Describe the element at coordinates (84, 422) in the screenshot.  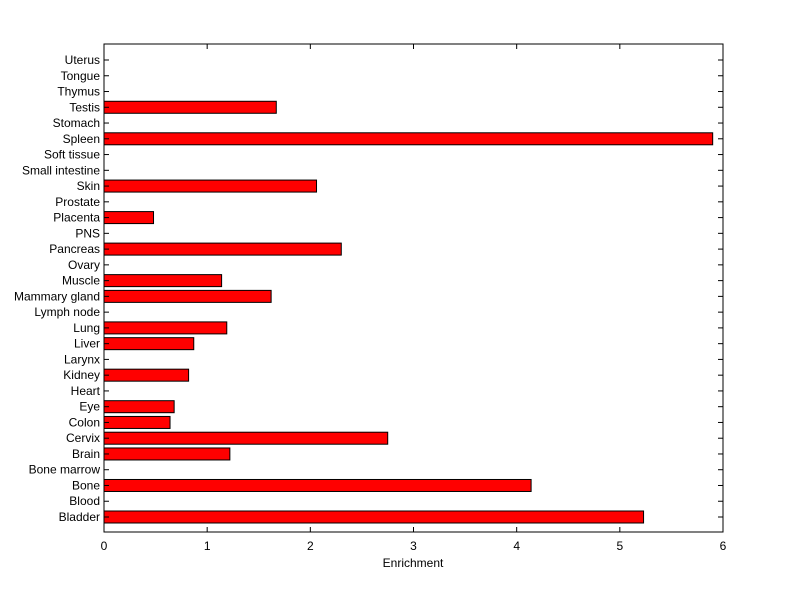
I see `y-tick-label-colon: Colon` at that location.